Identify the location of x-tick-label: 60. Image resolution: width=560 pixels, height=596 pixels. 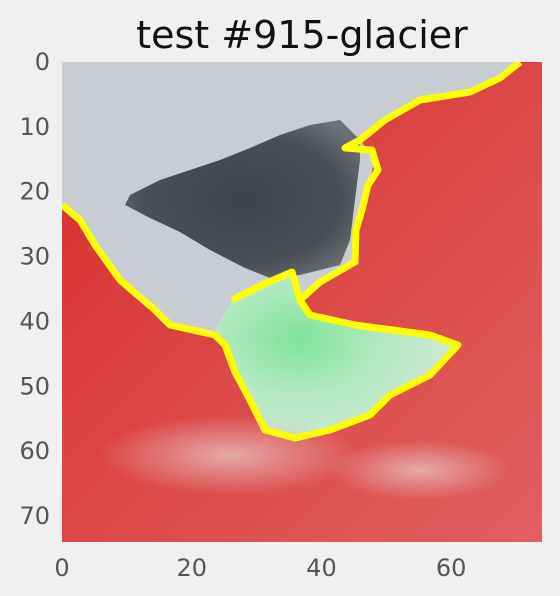
(451, 568).